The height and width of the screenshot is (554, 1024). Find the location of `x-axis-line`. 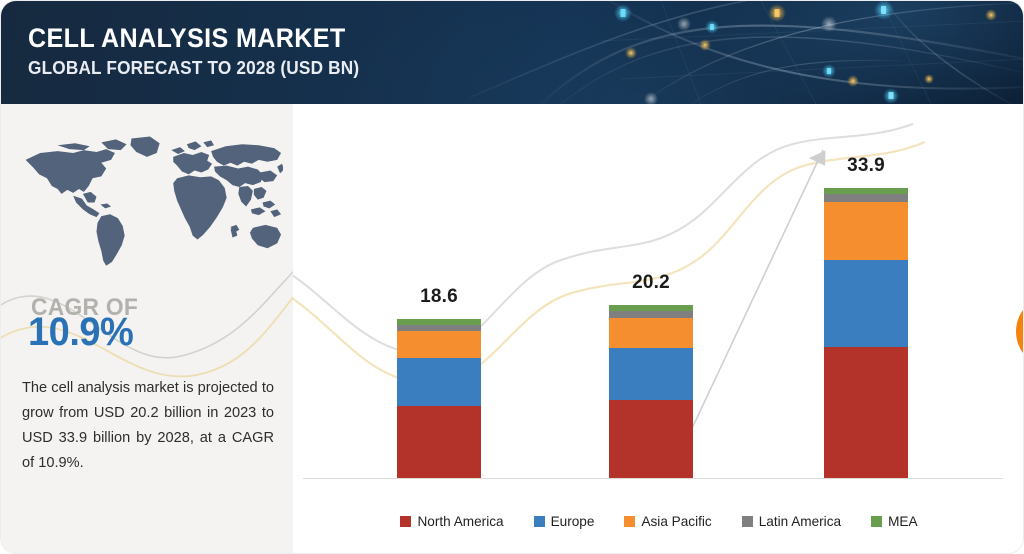

x-axis-line is located at coordinates (653, 478).